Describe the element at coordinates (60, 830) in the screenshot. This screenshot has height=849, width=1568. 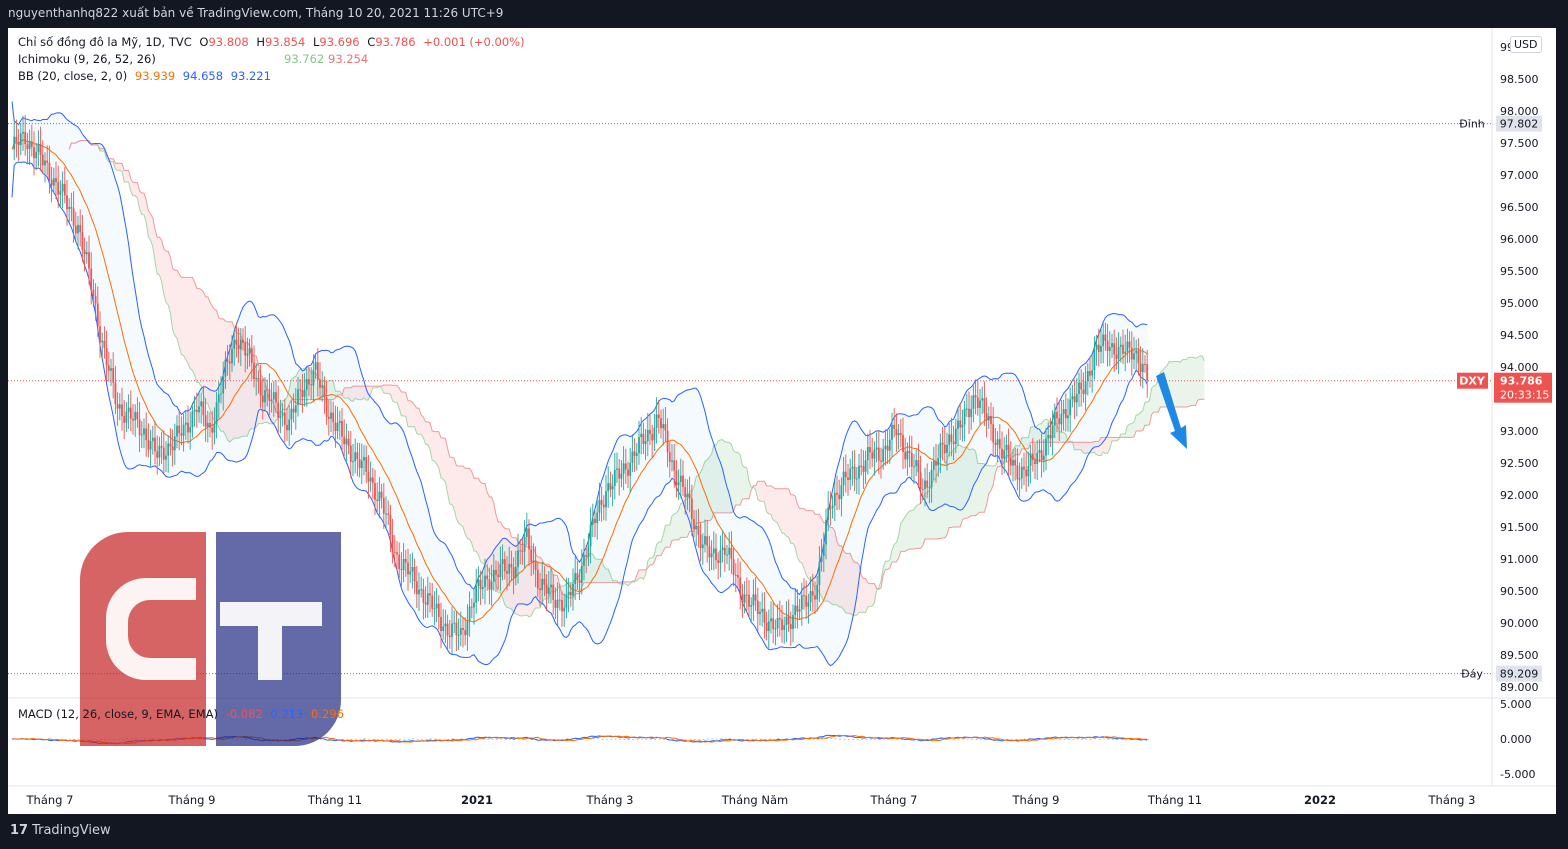
I see `tradingview-logo: 17 TradingView` at that location.